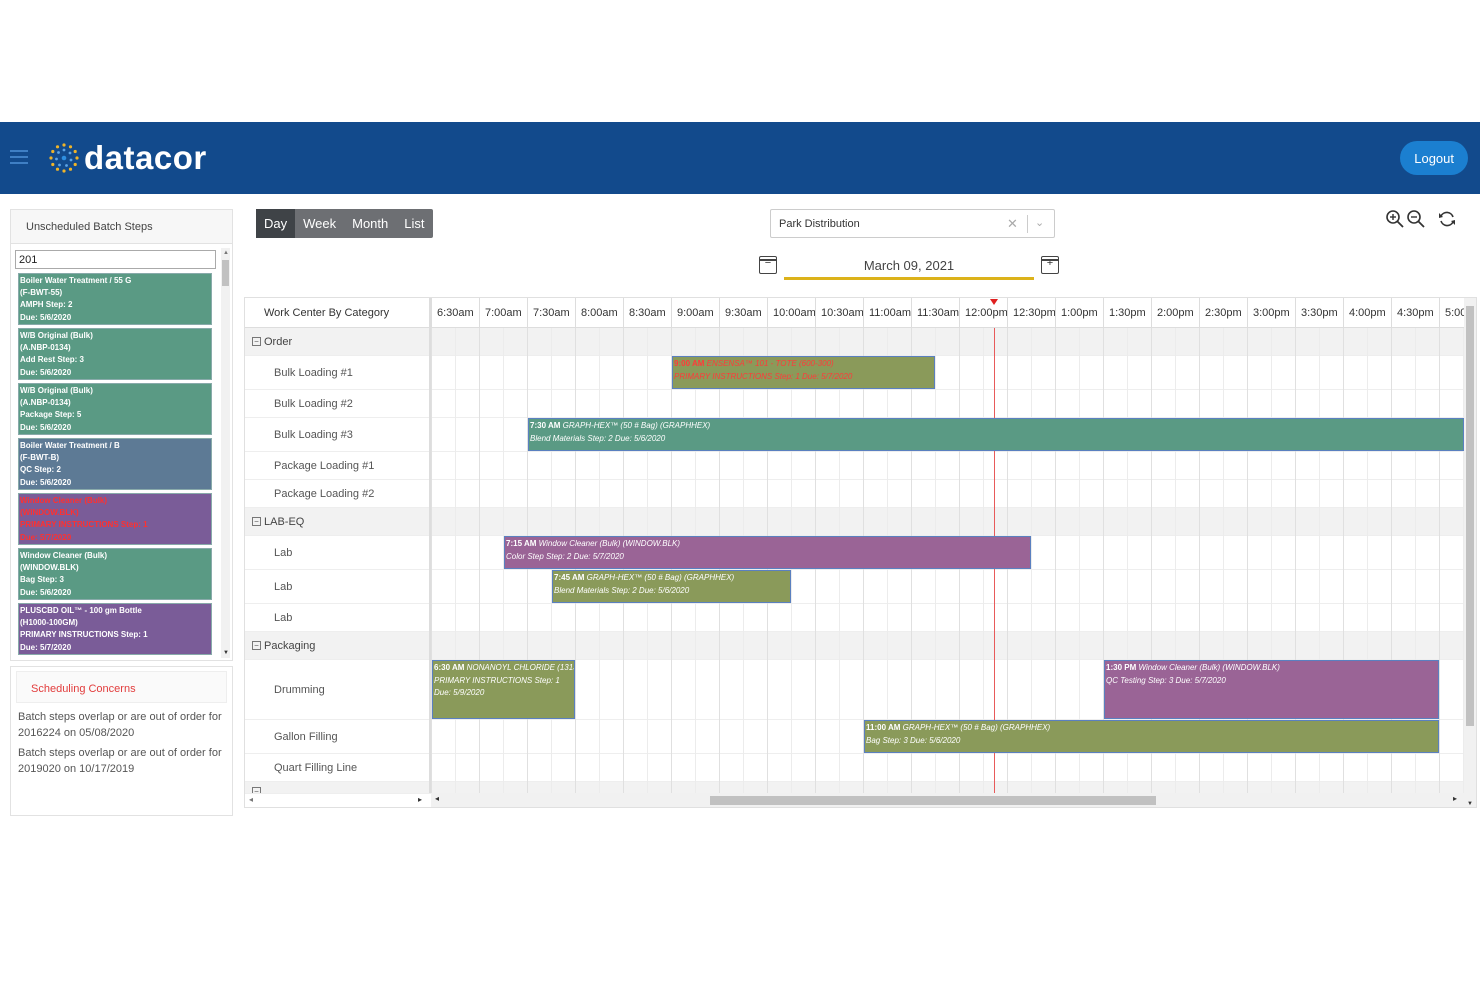 The height and width of the screenshot is (987, 1480). What do you see at coordinates (1050, 265) in the screenshot?
I see `next-day-calendar-icon: +` at bounding box center [1050, 265].